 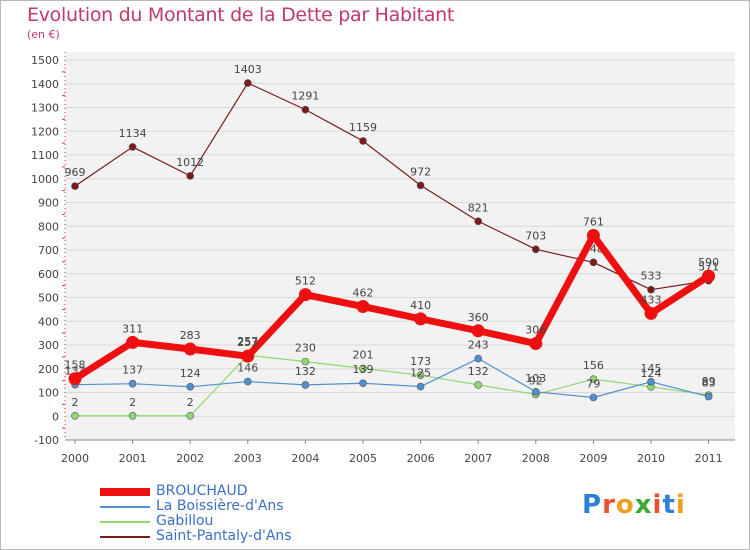 I want to click on y-tick-label: 600, so click(x=48, y=274).